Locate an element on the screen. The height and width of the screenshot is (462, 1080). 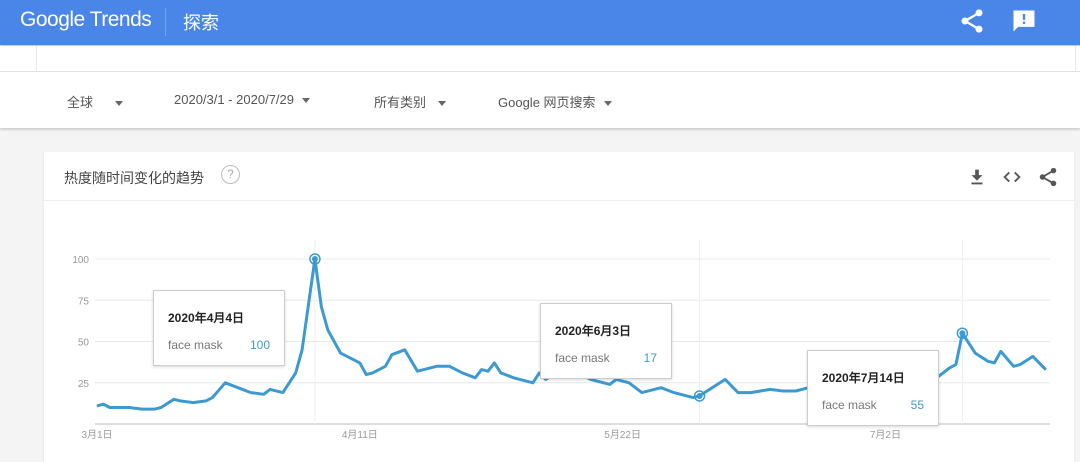
search-term-strip is located at coordinates (540, 59).